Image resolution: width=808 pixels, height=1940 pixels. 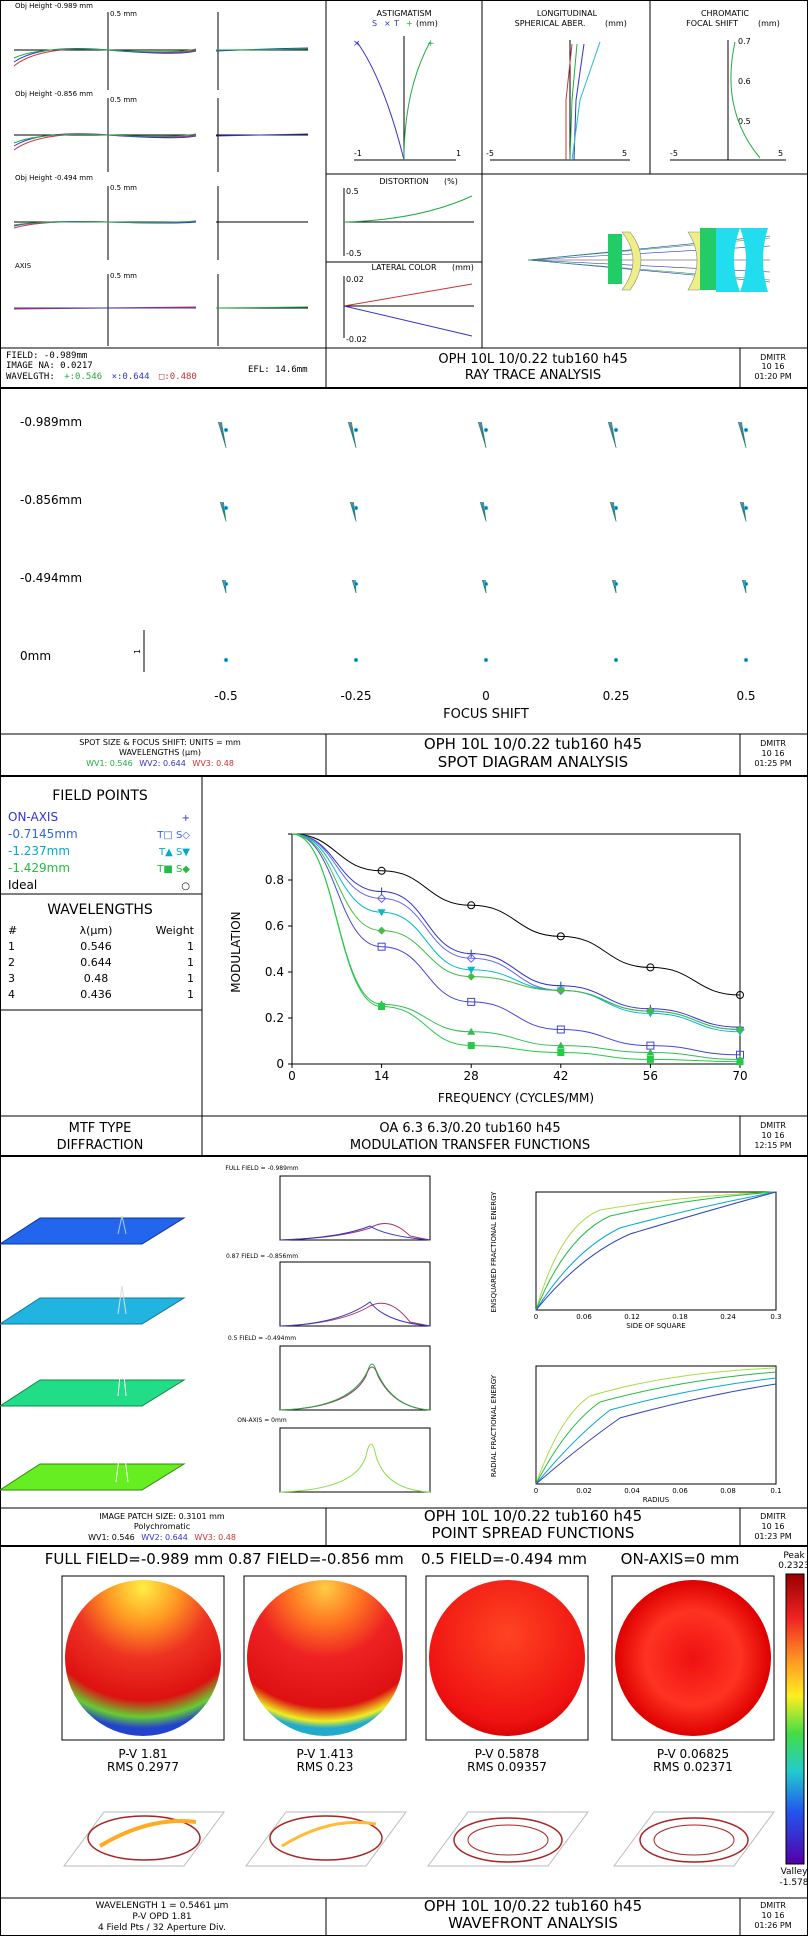 I want to click on wf-pv-1: P-V 1.81, so click(x=142, y=1754).